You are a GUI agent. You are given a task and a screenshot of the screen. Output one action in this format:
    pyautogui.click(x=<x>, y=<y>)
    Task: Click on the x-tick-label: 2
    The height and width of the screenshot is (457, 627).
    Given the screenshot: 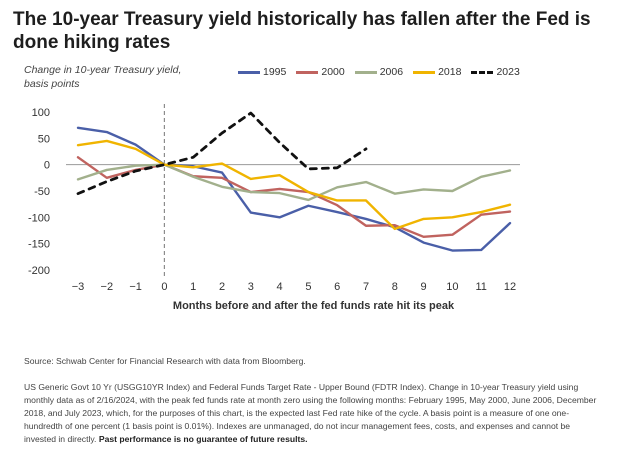 What is the action you would take?
    pyautogui.click(x=222, y=287)
    